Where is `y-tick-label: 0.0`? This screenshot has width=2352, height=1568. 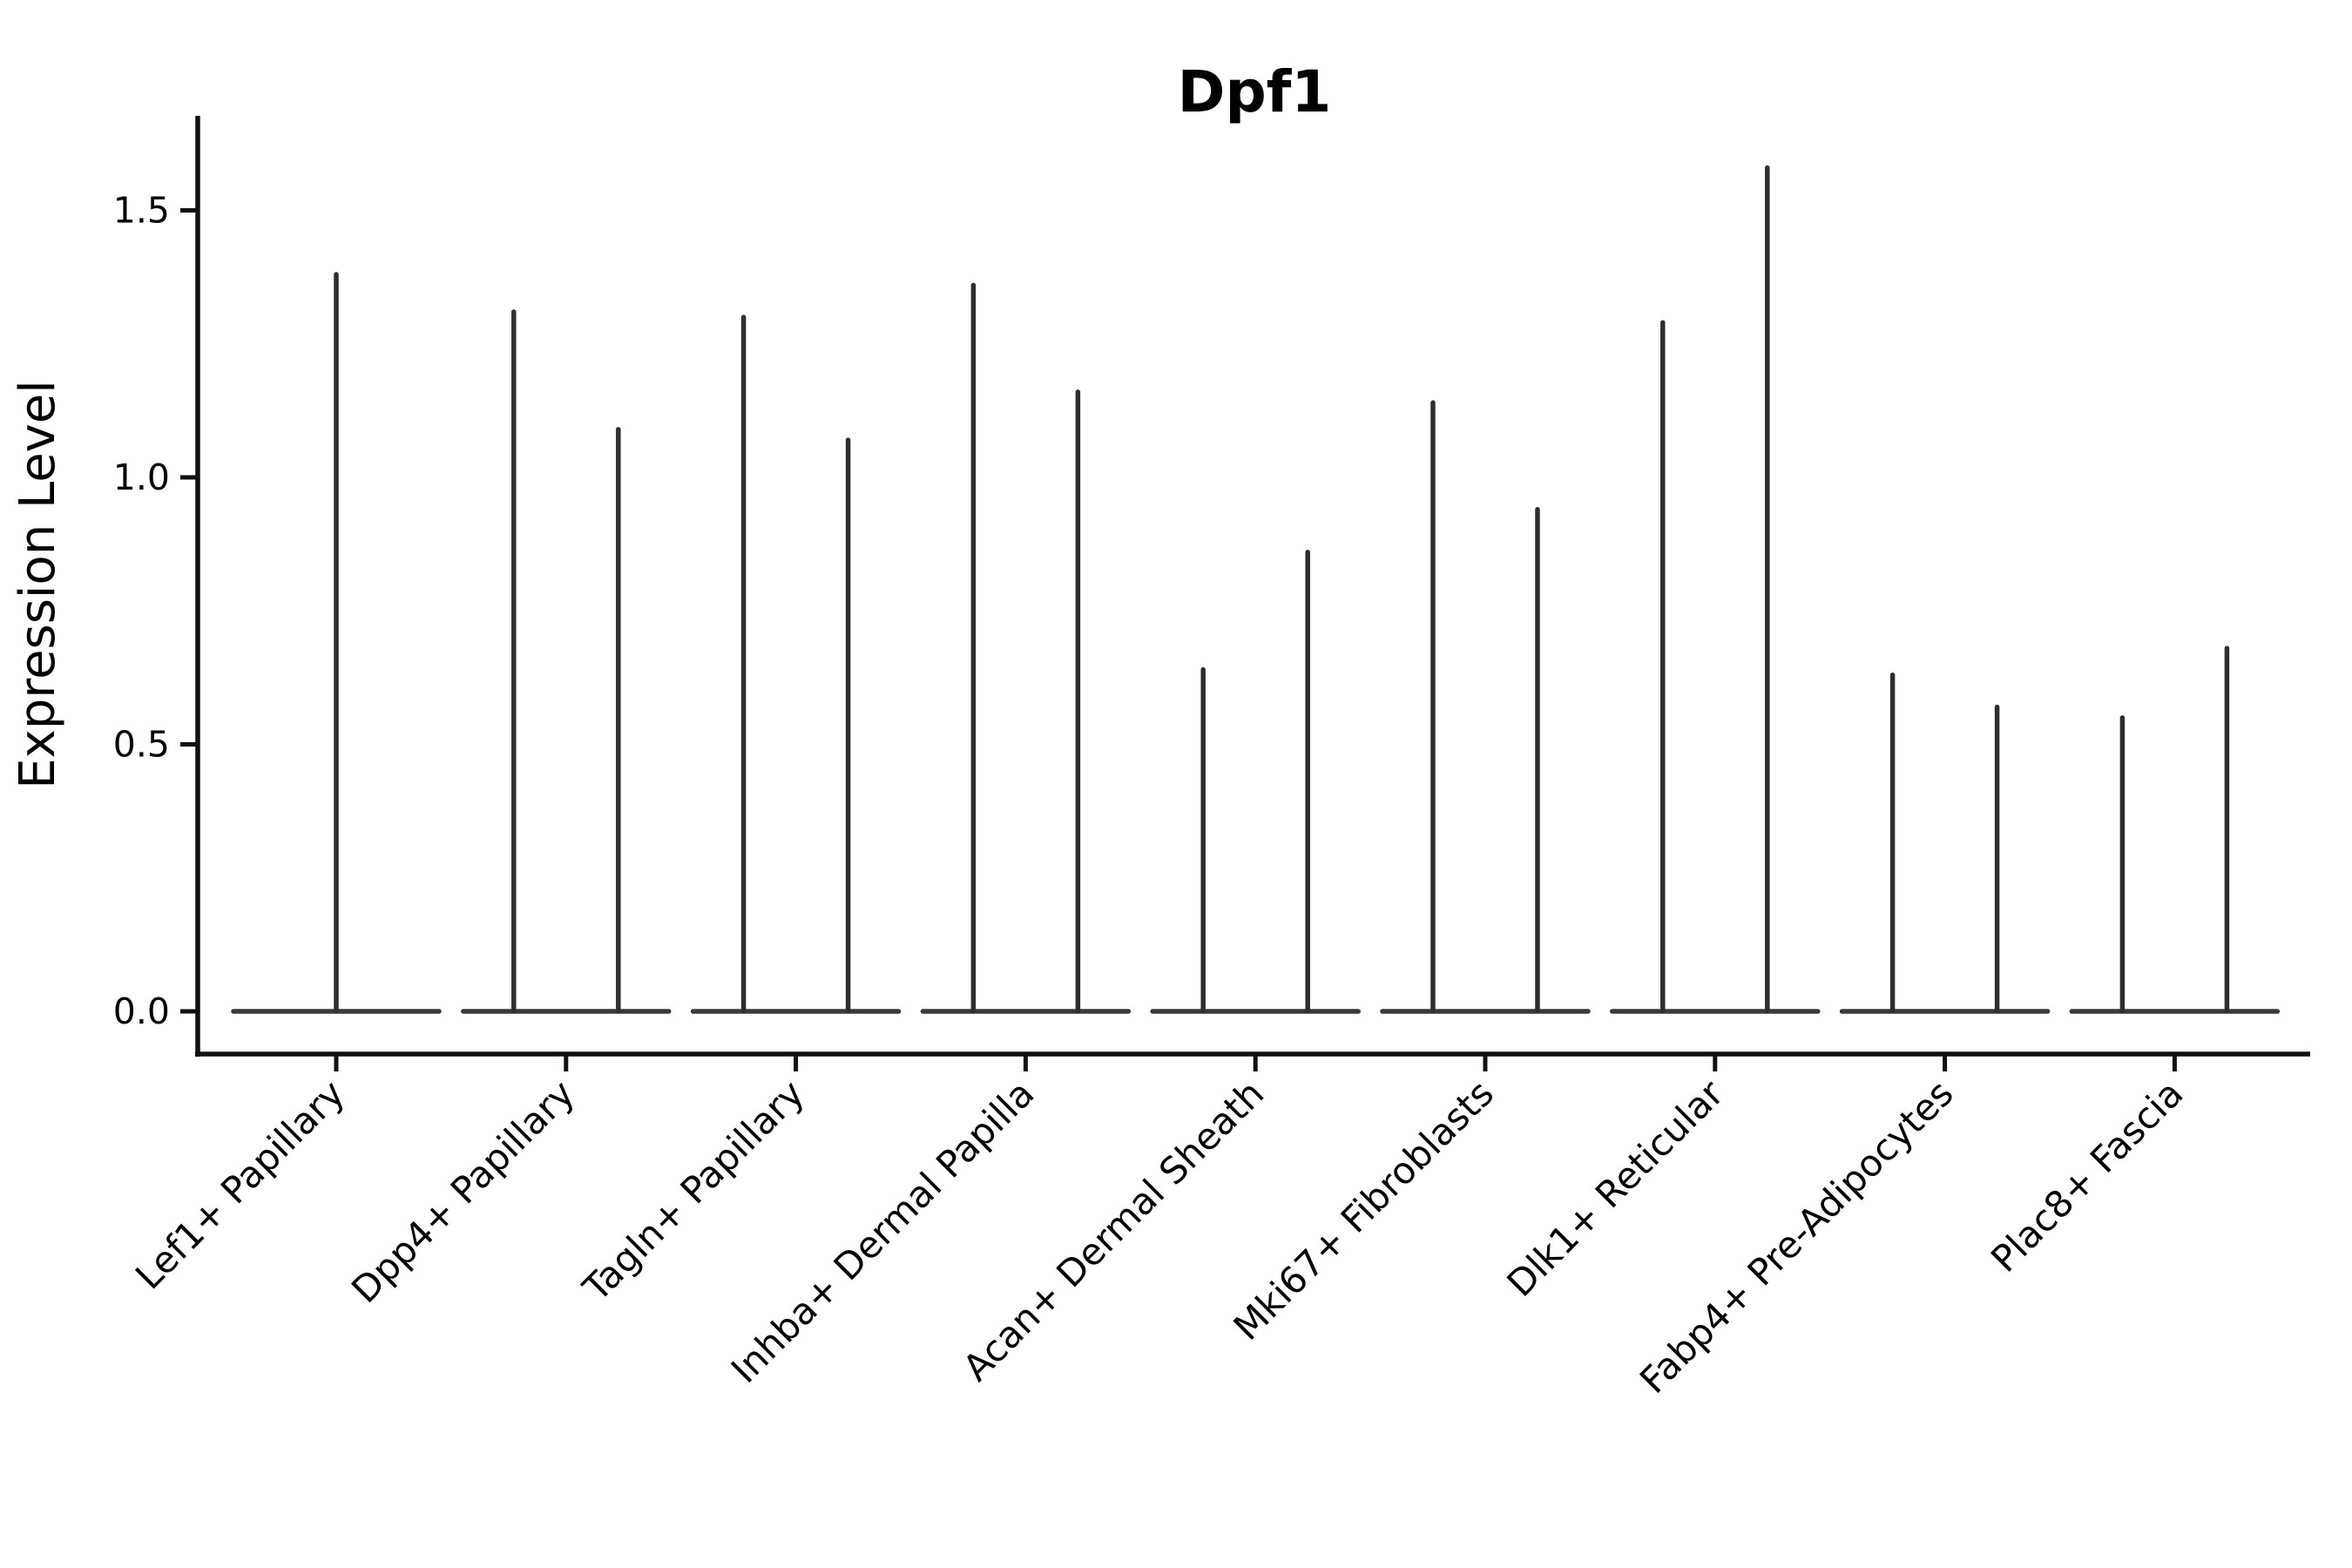
y-tick-label: 0.0 is located at coordinates (141, 1011).